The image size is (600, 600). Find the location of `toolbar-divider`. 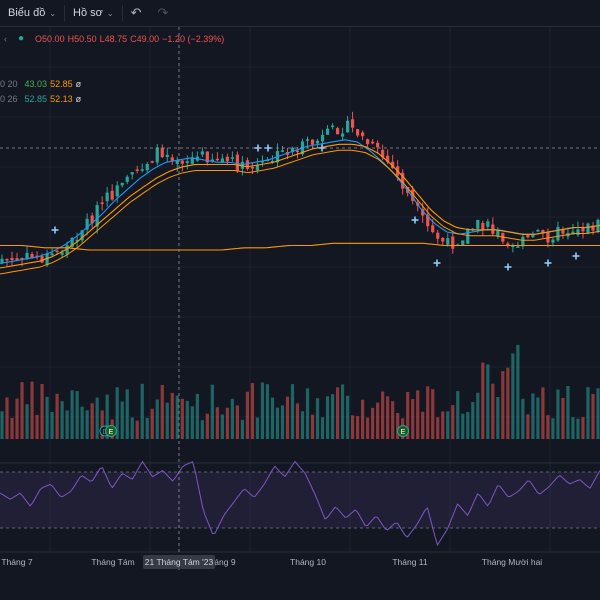

toolbar-divider is located at coordinates (65, 13).